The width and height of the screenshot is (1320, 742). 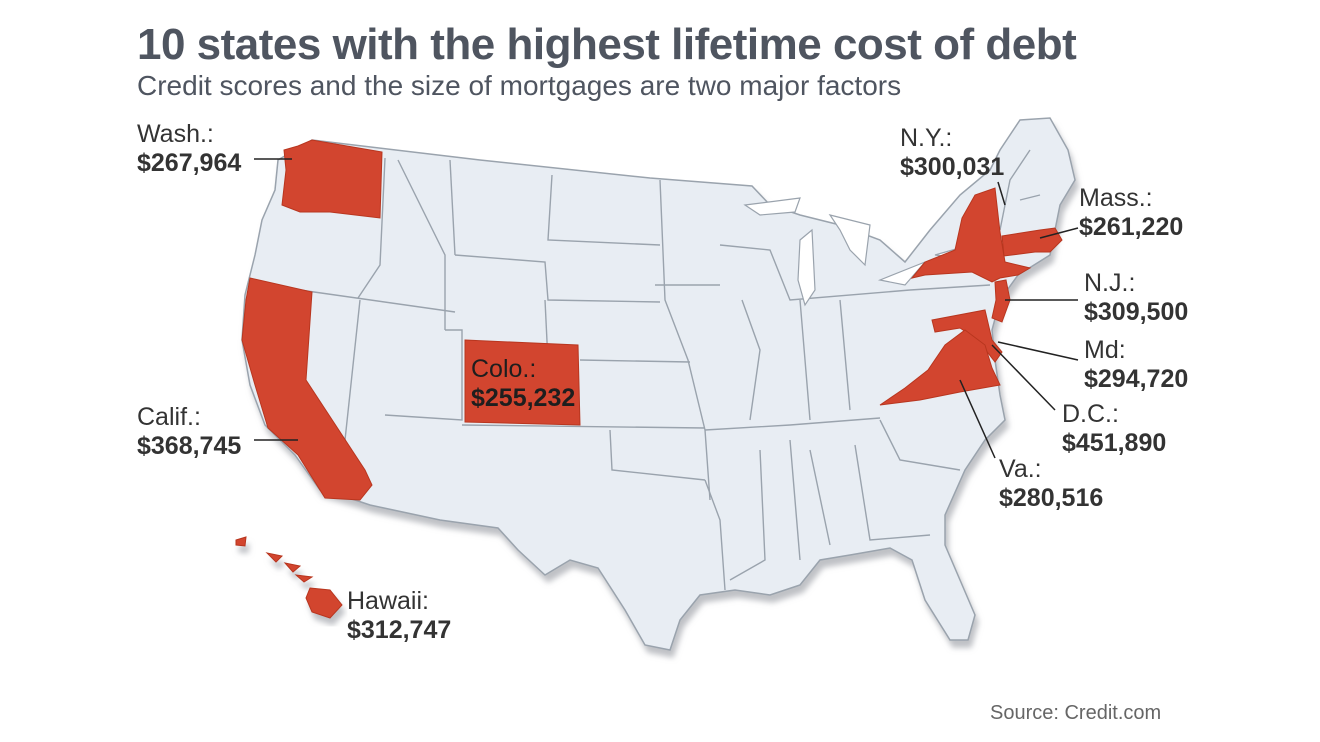 I want to click on label-new-jersey-name: N.J.:, so click(x=1110, y=283).